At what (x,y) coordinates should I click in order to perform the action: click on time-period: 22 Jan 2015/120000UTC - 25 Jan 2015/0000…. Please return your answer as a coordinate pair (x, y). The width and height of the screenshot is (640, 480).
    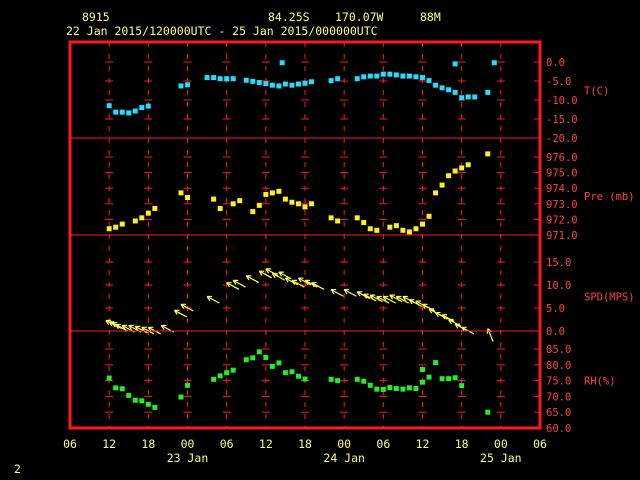
    Looking at the image, I should click on (222, 31).